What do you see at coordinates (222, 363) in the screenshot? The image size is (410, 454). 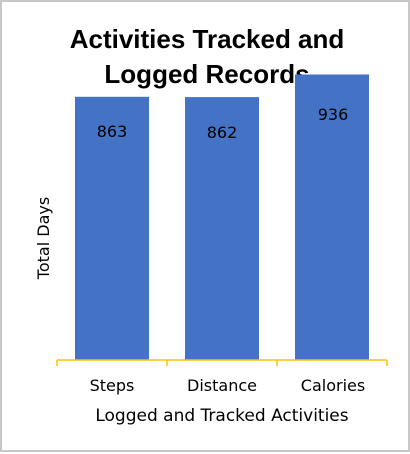 I see `x-axis-ticks` at bounding box center [222, 363].